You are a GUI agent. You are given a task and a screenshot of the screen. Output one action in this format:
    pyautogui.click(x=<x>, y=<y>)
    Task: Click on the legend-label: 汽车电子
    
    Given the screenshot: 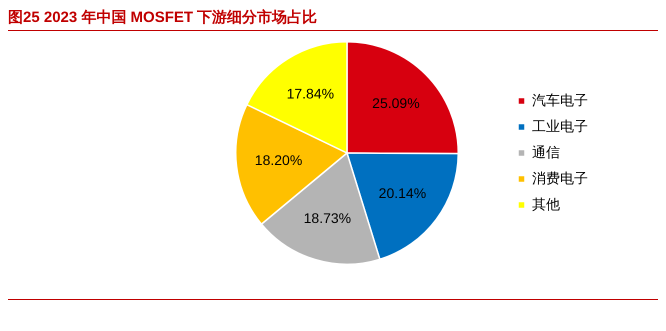 What is the action you would take?
    pyautogui.click(x=560, y=100)
    